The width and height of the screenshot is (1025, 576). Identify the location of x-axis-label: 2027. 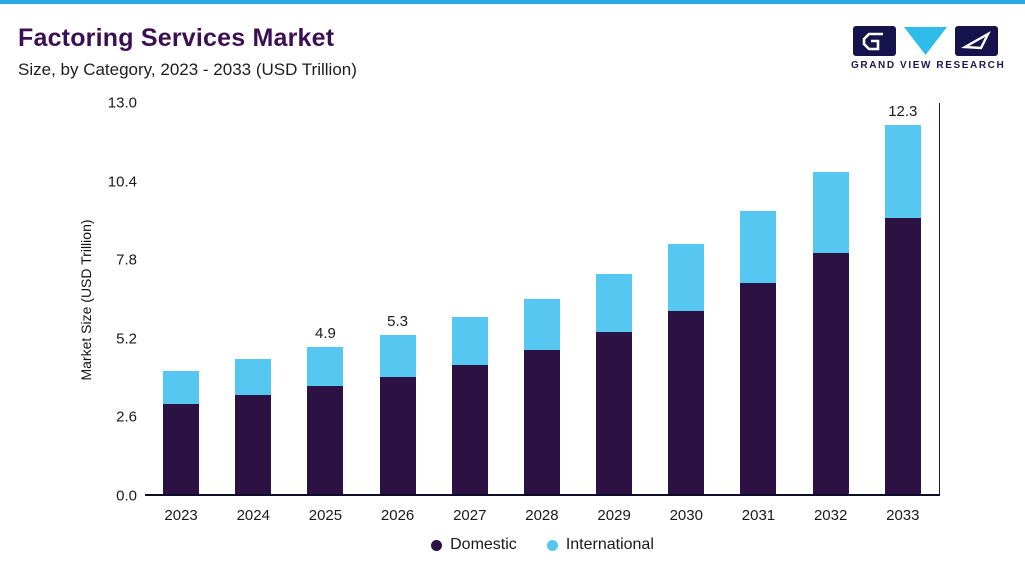
(470, 515).